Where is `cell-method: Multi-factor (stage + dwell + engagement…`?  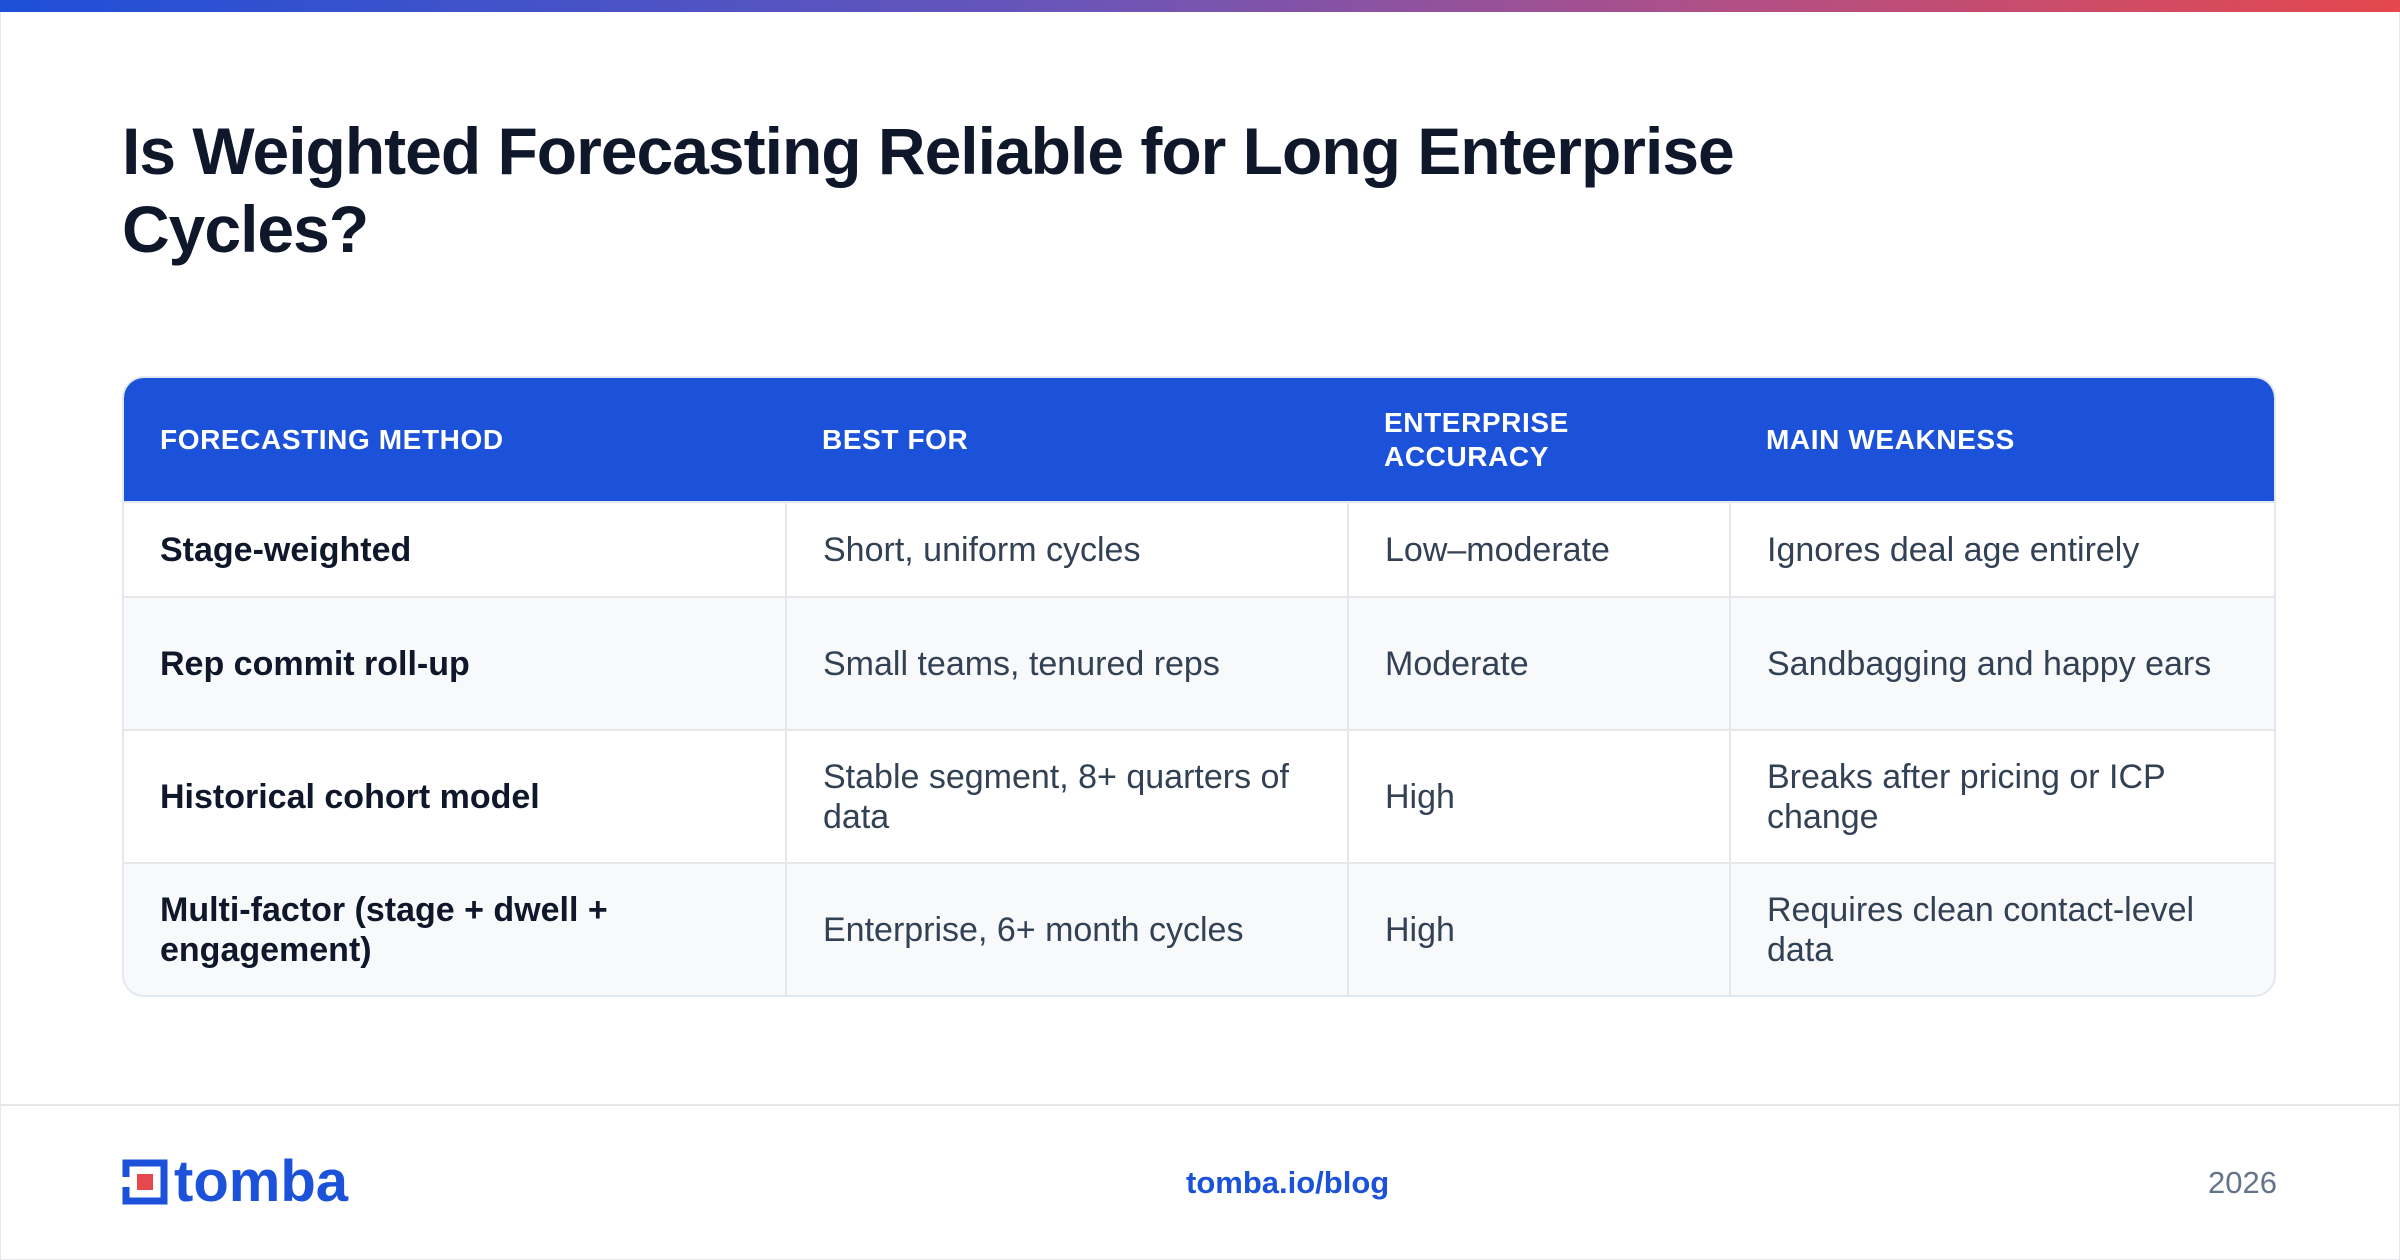
cell-method: Multi-factor (stage + dwell + engagement… is located at coordinates (455, 928).